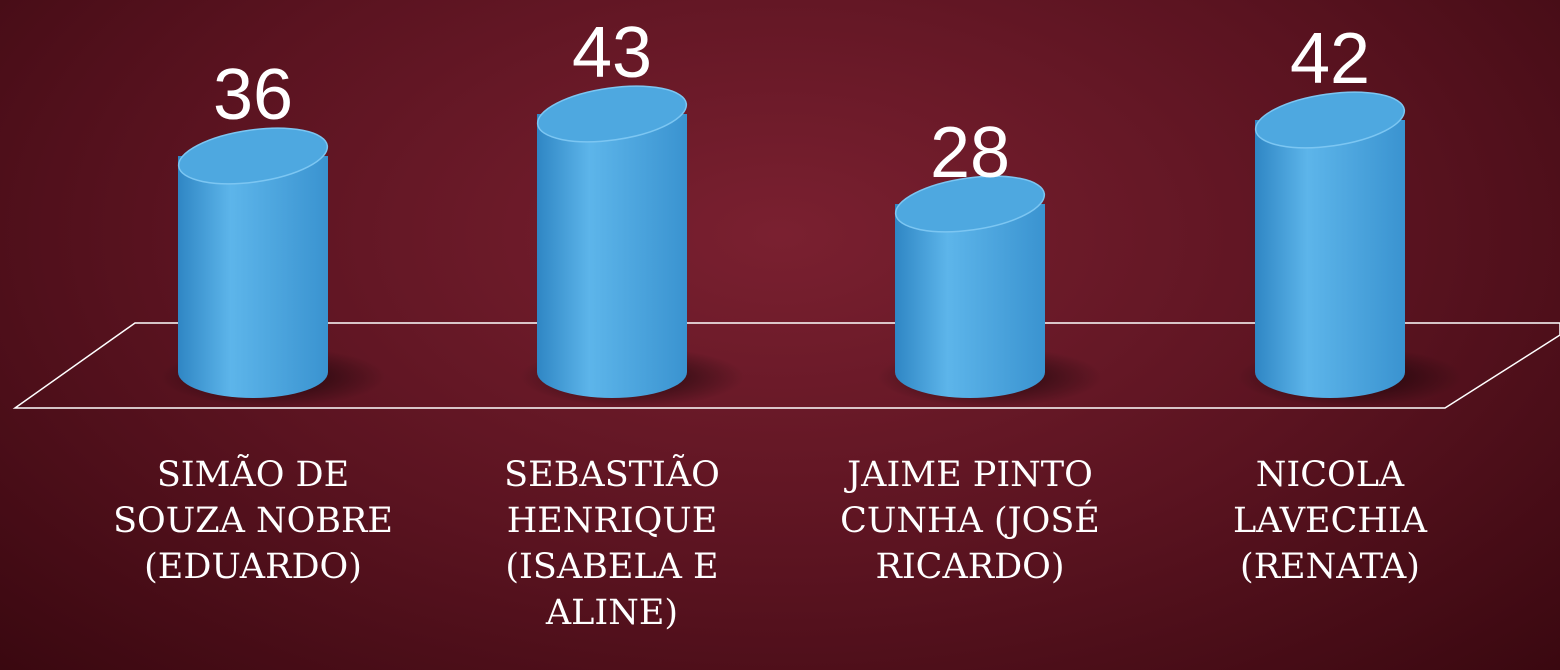 The image size is (1560, 670). Describe the element at coordinates (1329, 521) in the screenshot. I see `category-label: NICOLA LAVECHIA (RENATA)` at that location.